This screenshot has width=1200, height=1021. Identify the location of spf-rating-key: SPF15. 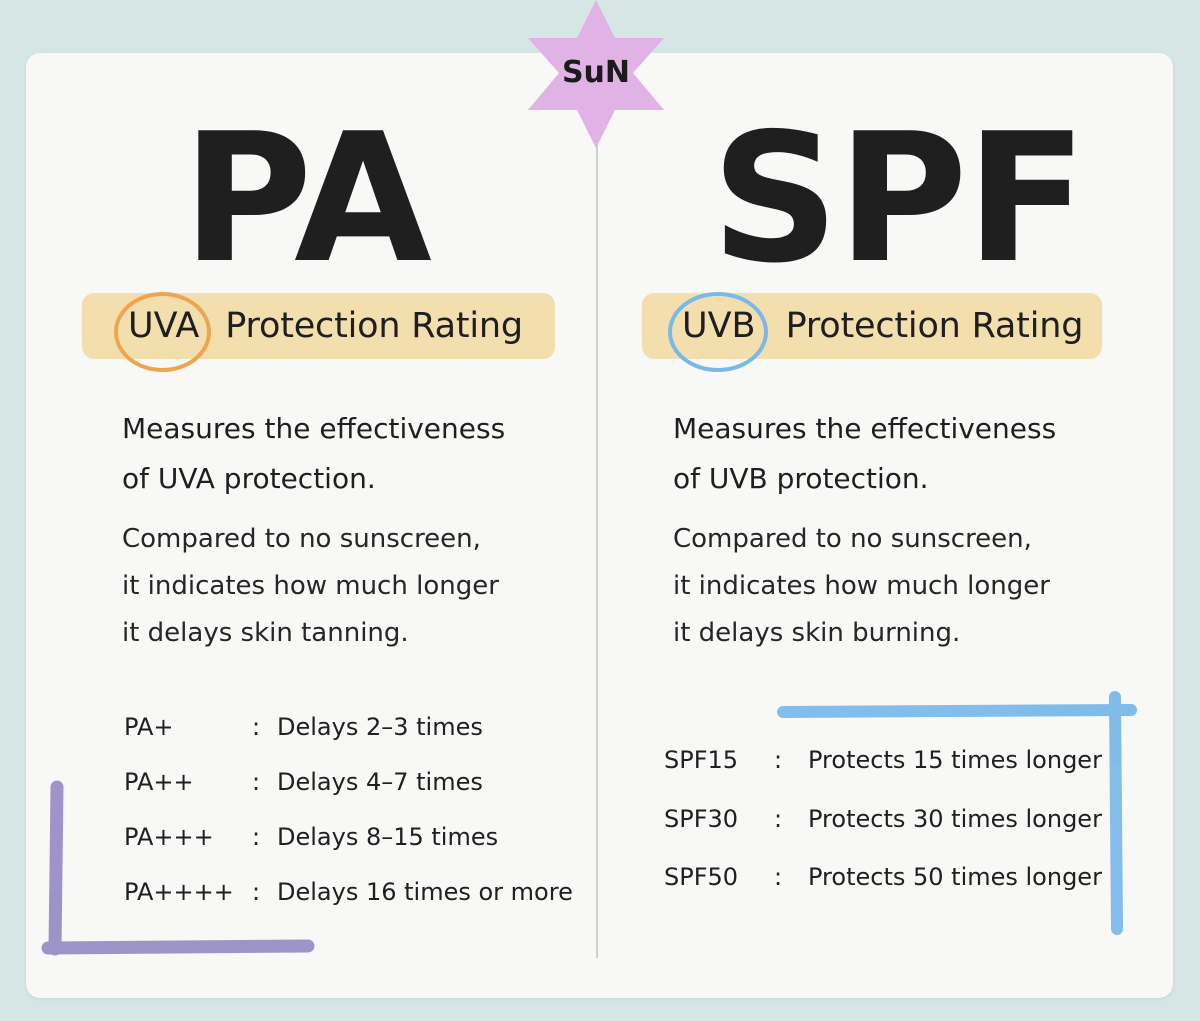
(701, 760).